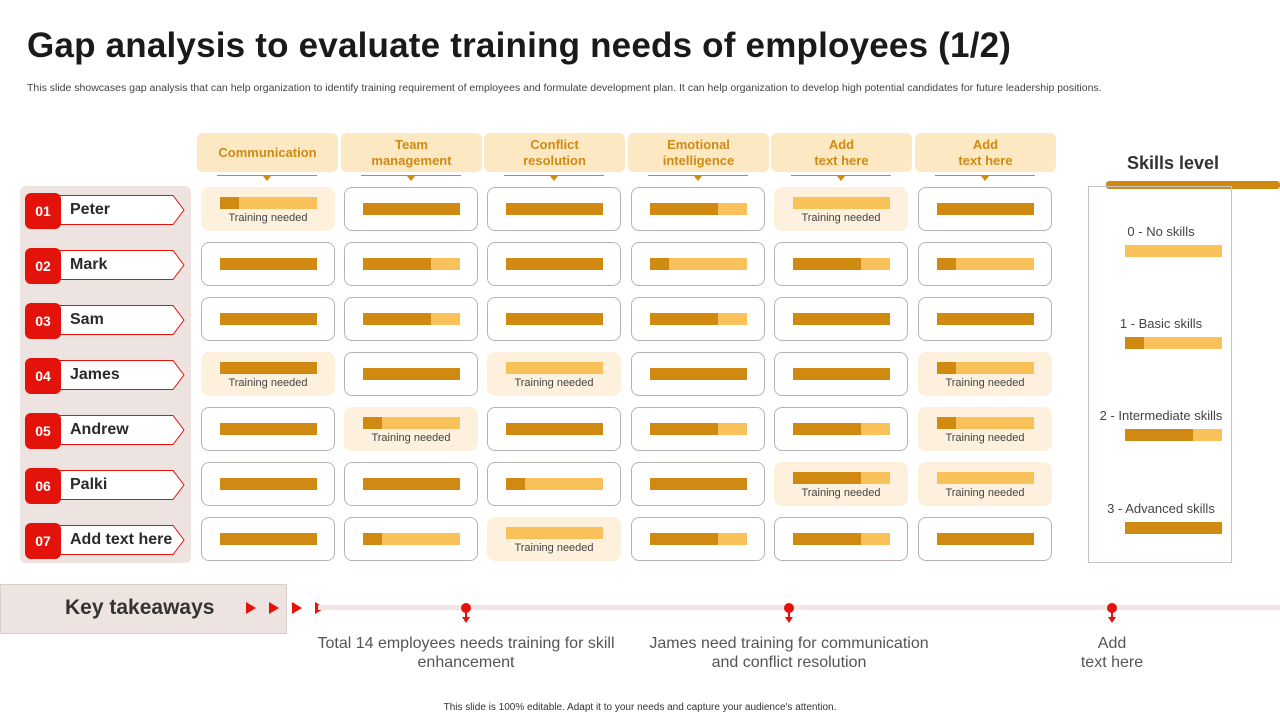 The width and height of the screenshot is (1280, 720). What do you see at coordinates (43, 431) in the screenshot?
I see `employee-number-badge: 05` at bounding box center [43, 431].